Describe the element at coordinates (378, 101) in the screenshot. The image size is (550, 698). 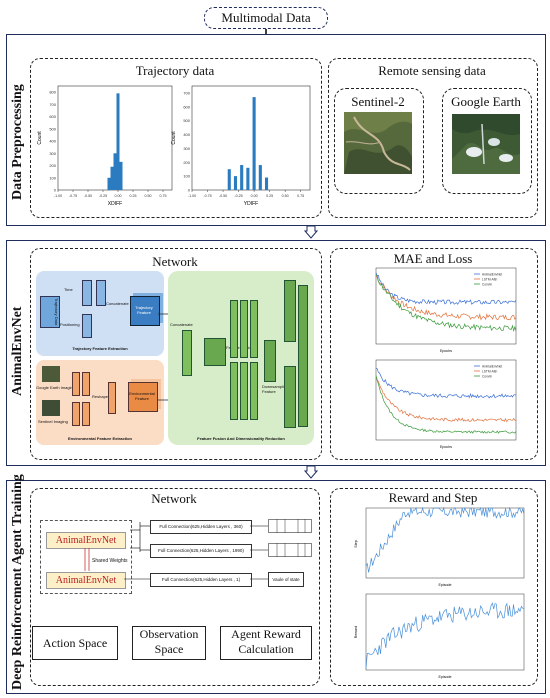
I see `sentinel-title: Sentinel-2` at that location.